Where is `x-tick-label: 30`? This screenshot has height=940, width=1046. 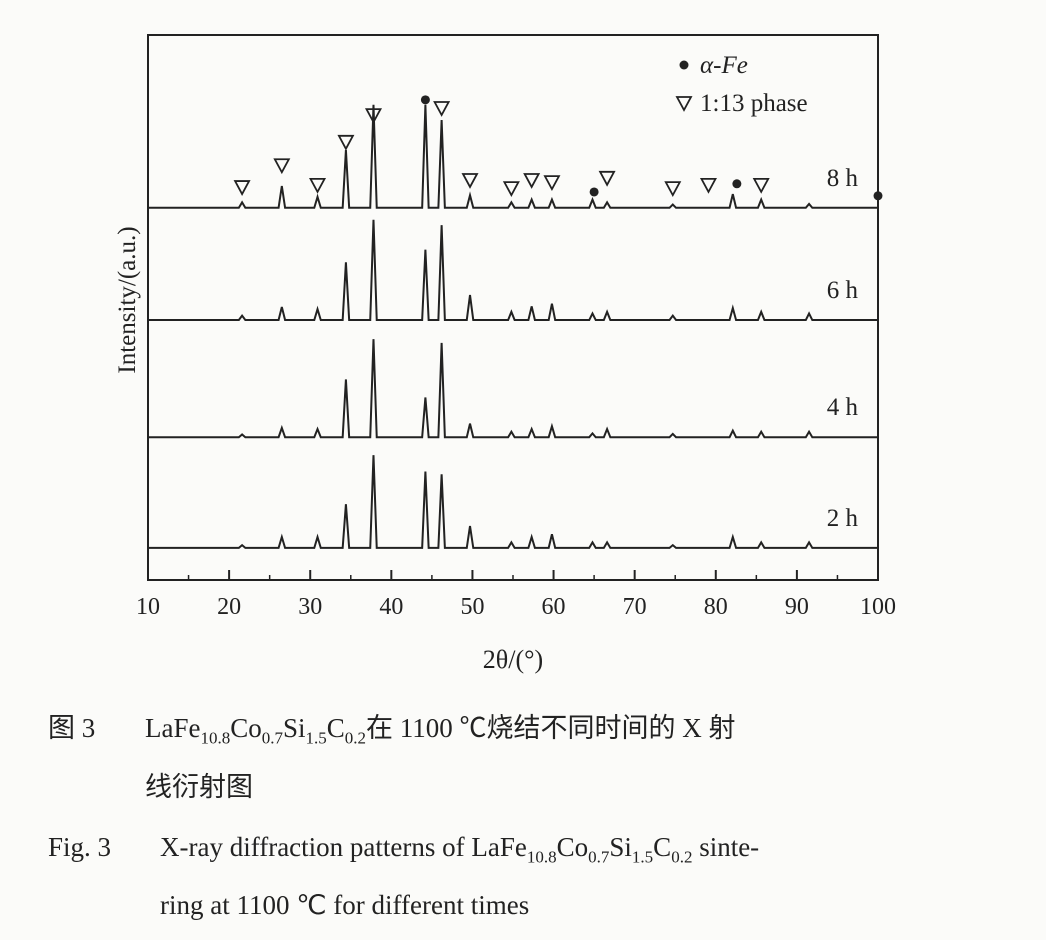
x-tick-label: 30 is located at coordinates (310, 607).